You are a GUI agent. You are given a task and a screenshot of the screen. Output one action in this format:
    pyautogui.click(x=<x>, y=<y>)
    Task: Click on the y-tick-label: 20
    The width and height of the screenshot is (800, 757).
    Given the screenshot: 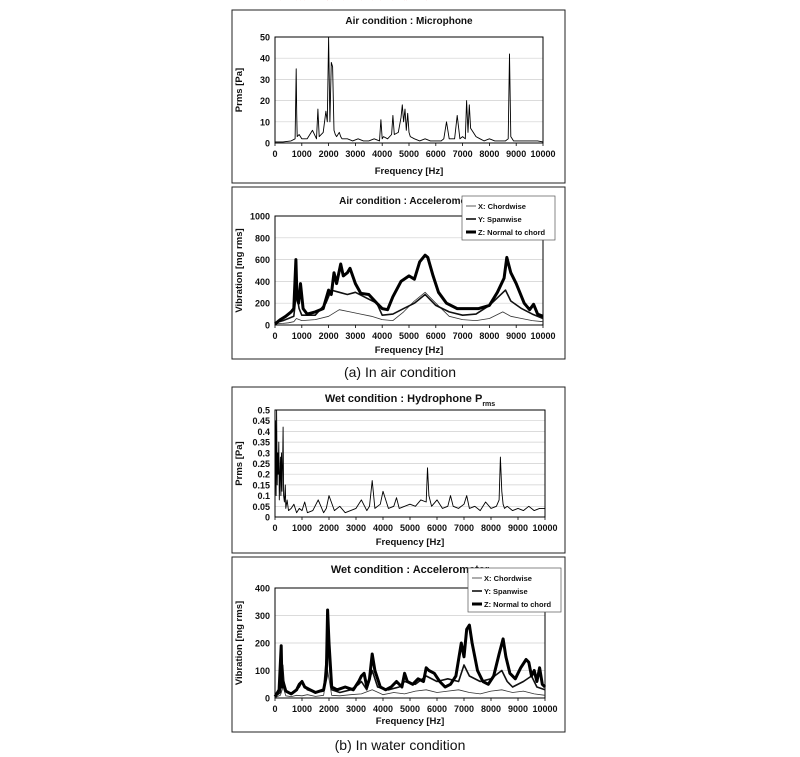 What is the action you would take?
    pyautogui.click(x=265, y=101)
    